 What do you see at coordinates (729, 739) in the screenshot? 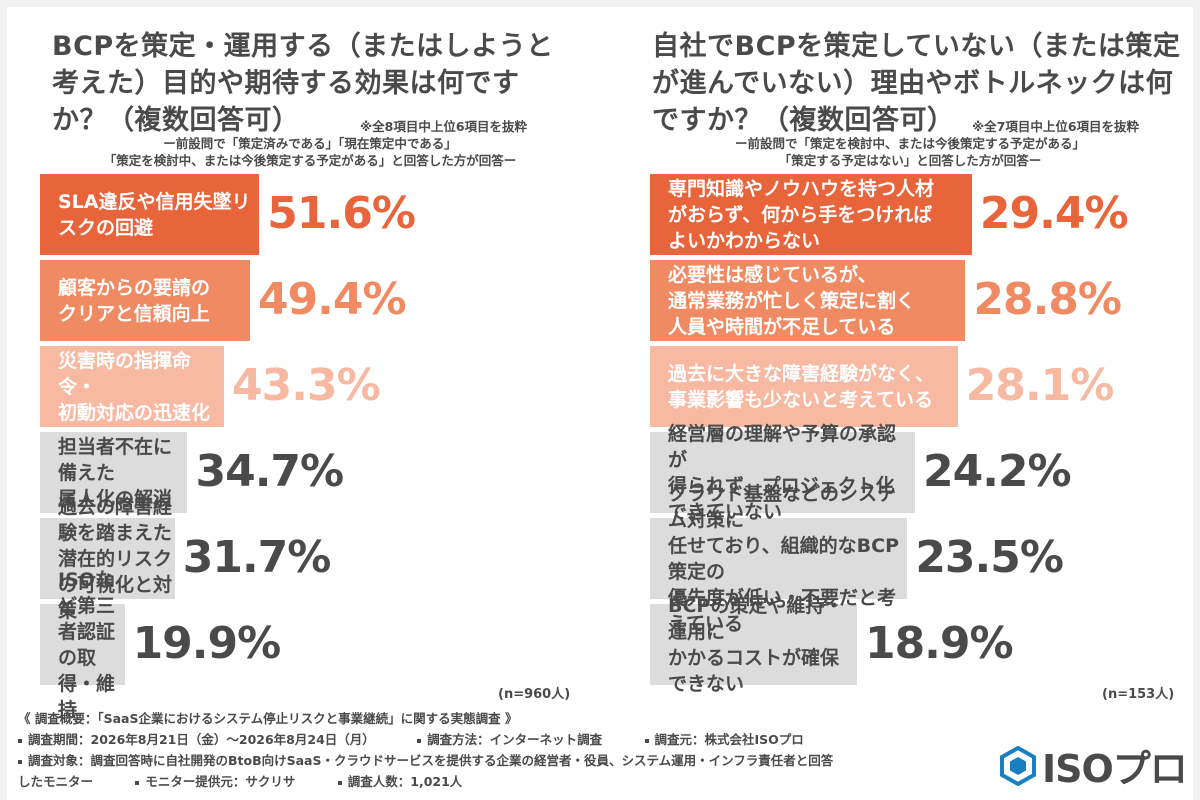
I see `survey-organizer-text: 調査元：株式会社ISOプロ` at bounding box center [729, 739].